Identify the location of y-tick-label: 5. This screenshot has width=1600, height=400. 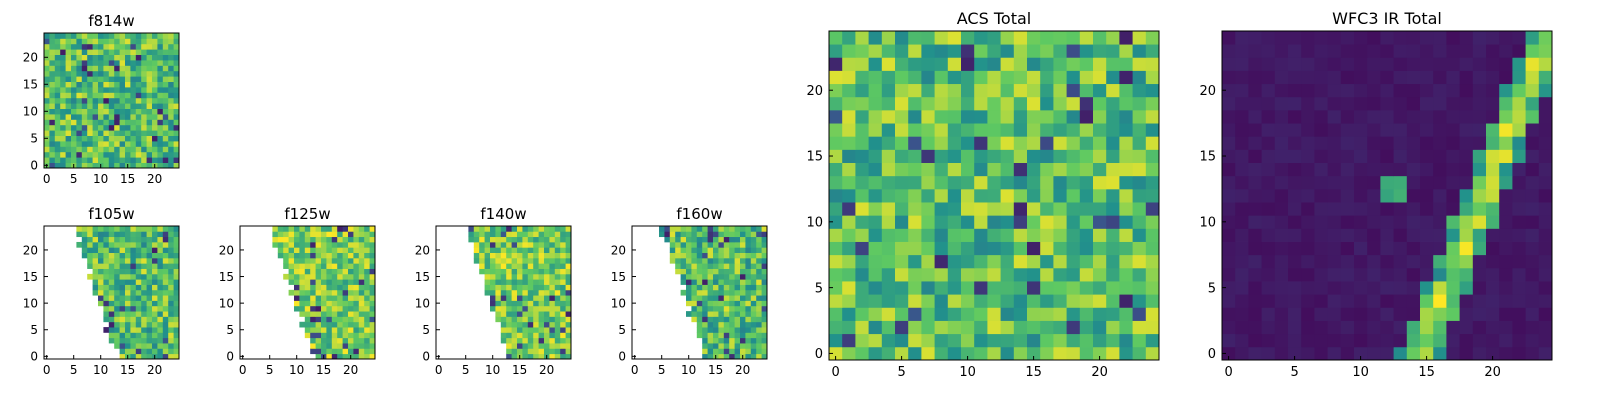
(622, 330).